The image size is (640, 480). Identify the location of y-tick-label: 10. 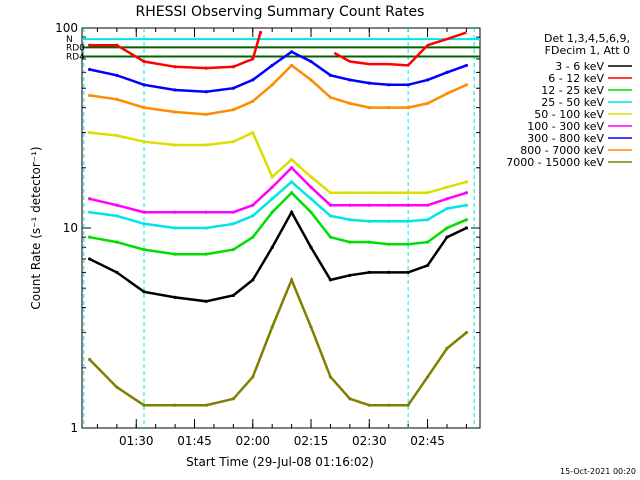
(70, 228).